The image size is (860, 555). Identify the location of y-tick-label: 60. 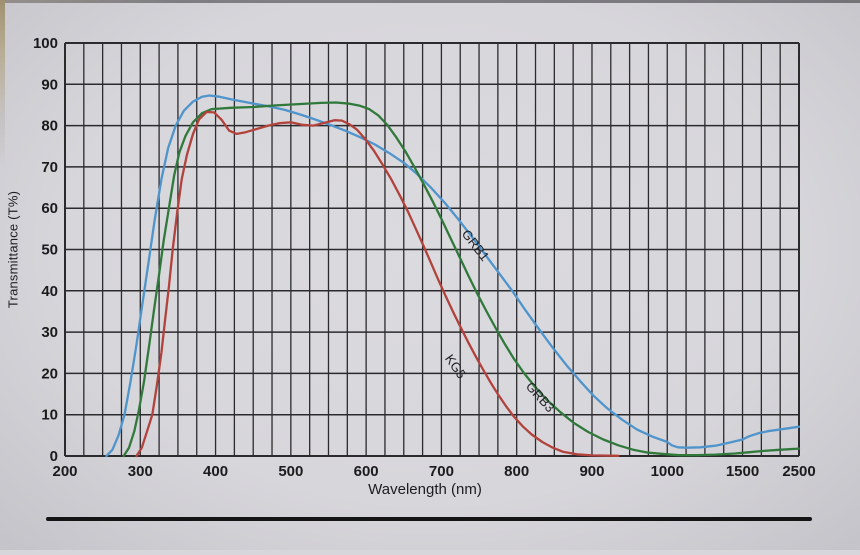
(49, 208).